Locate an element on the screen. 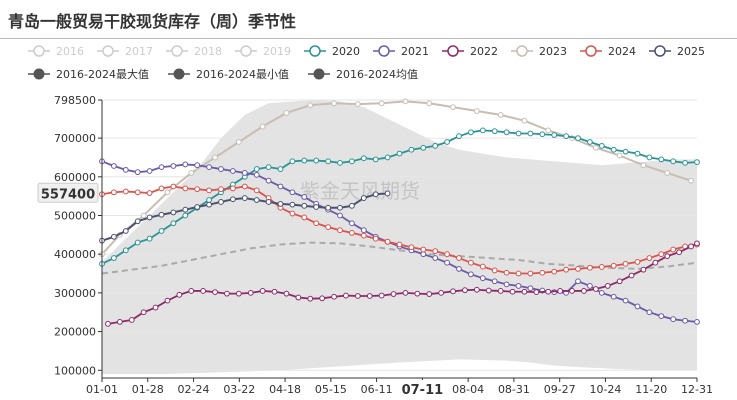 Image resolution: width=737 pixels, height=400 pixels. legend-item-2020: 2020 is located at coordinates (332, 51).